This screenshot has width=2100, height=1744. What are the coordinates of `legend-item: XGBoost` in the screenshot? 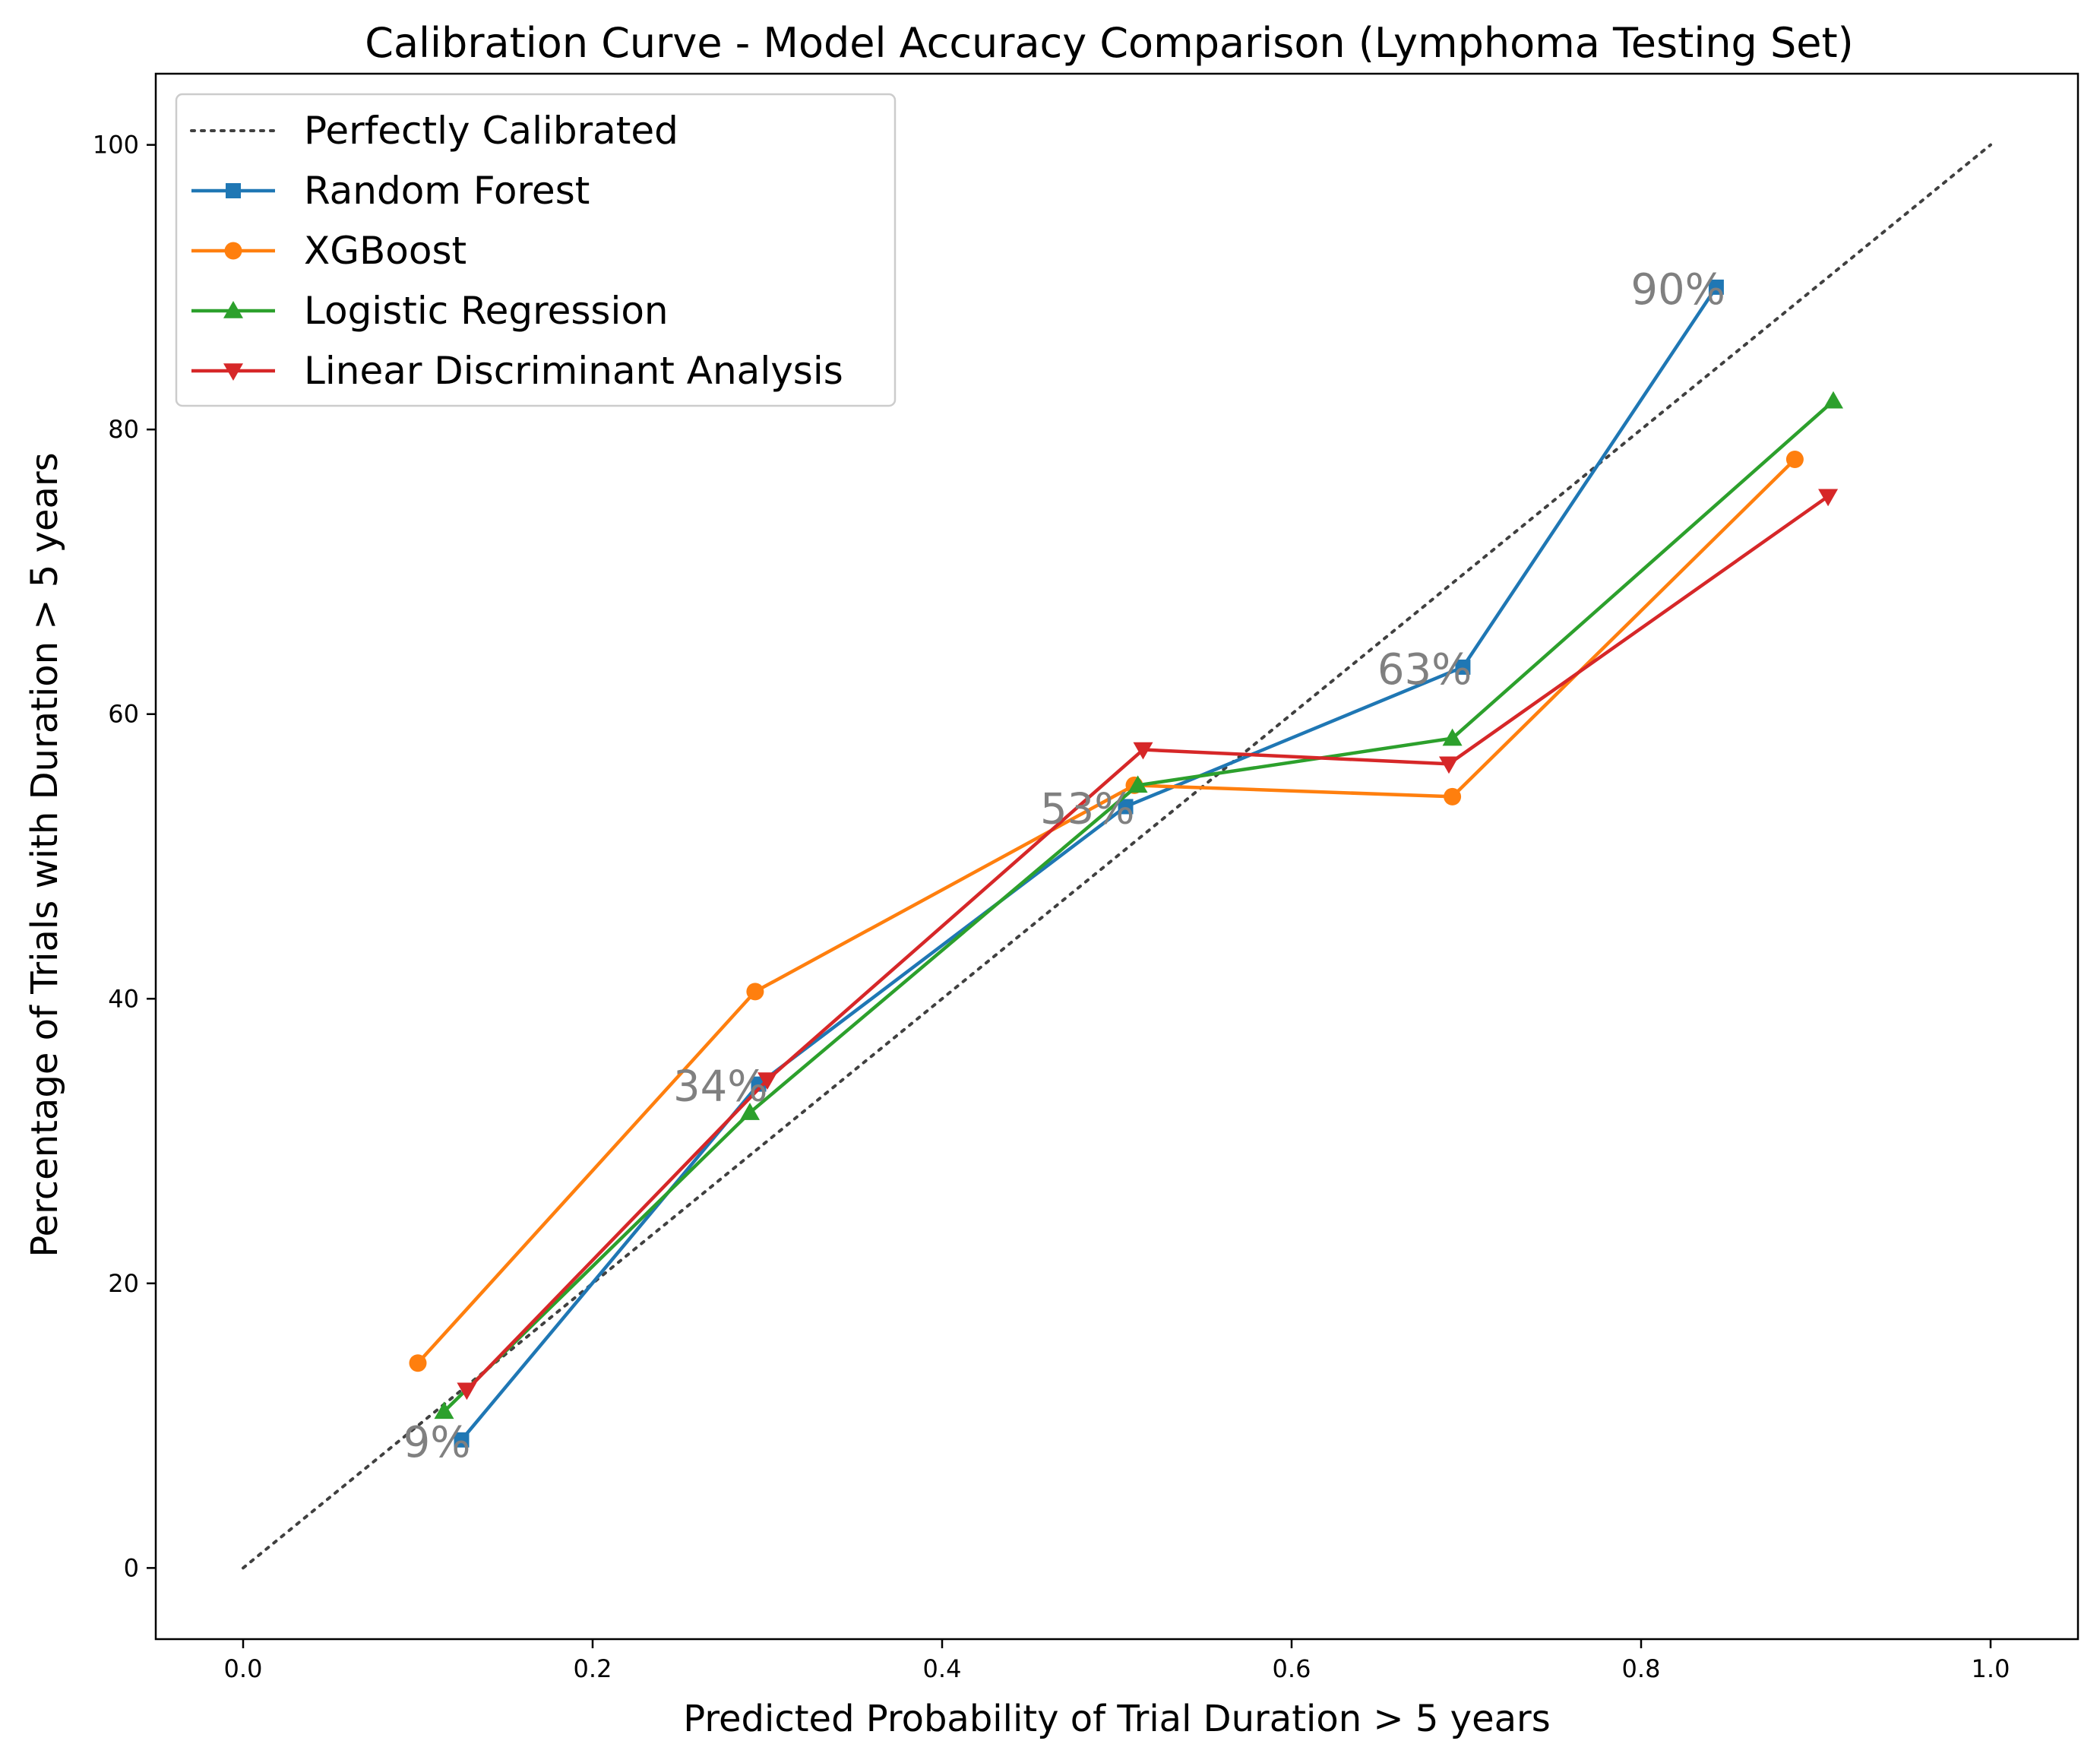 It's located at (328, 251).